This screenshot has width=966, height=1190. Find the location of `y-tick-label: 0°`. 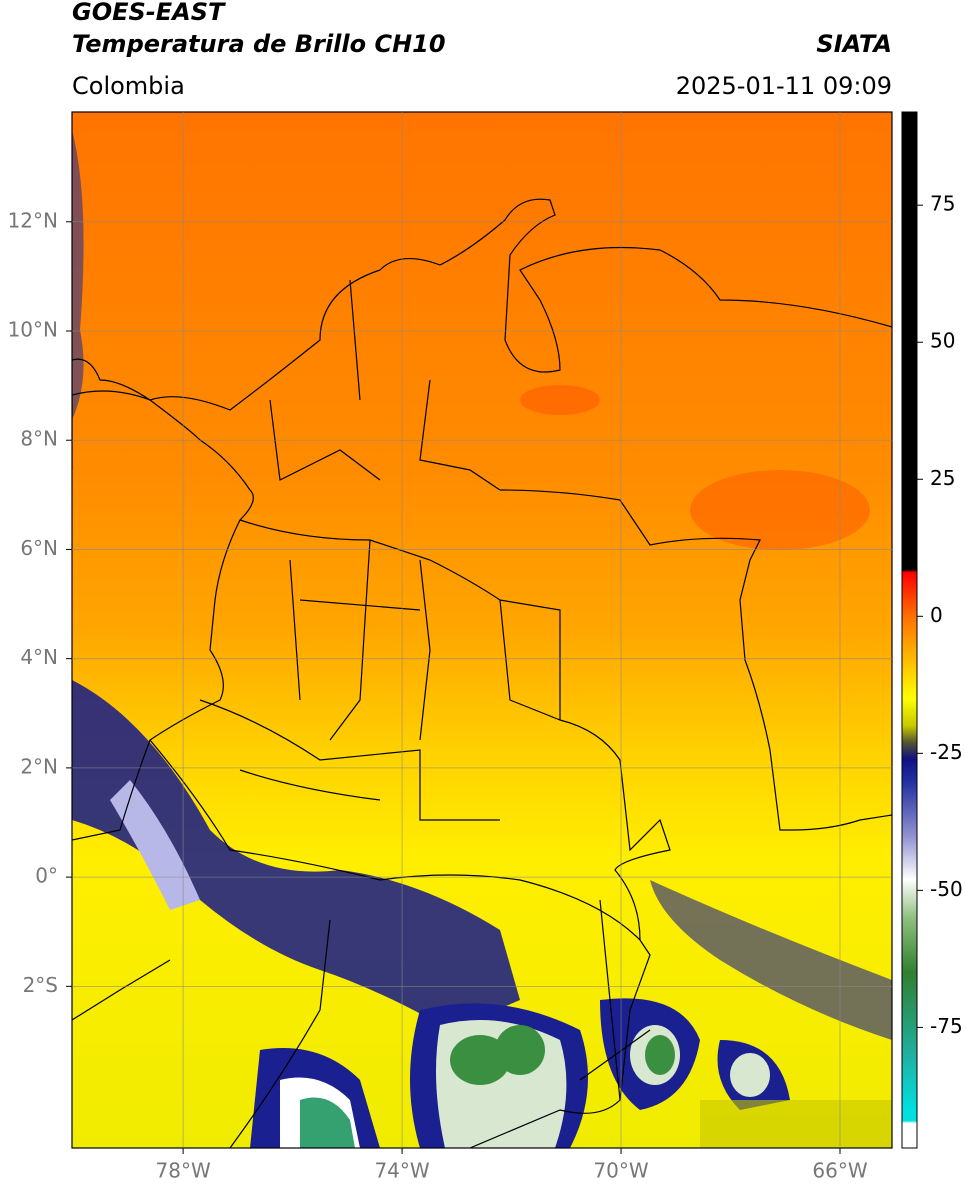

y-tick-label: 0° is located at coordinates (46, 876).